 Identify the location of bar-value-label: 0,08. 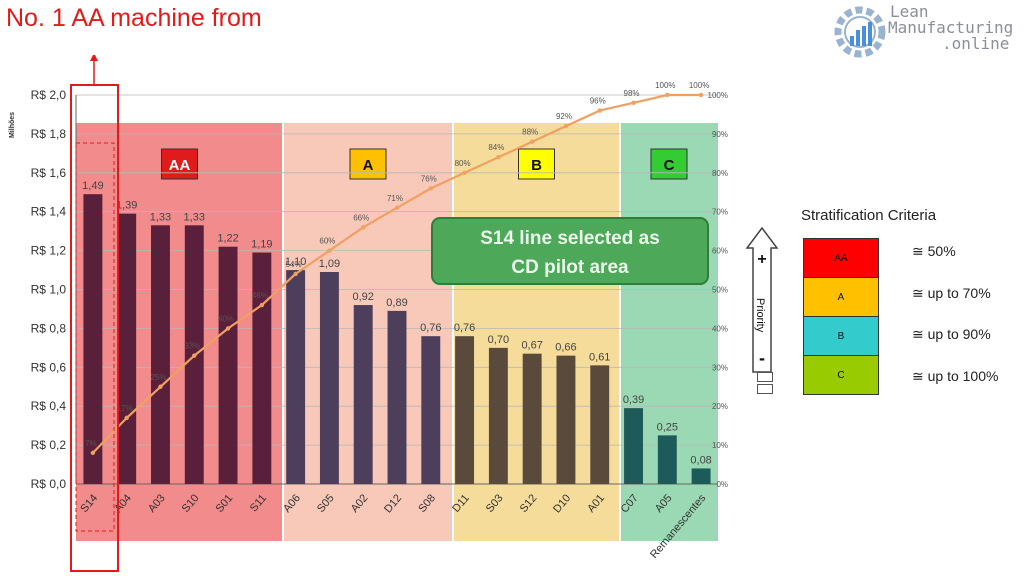
(700, 460).